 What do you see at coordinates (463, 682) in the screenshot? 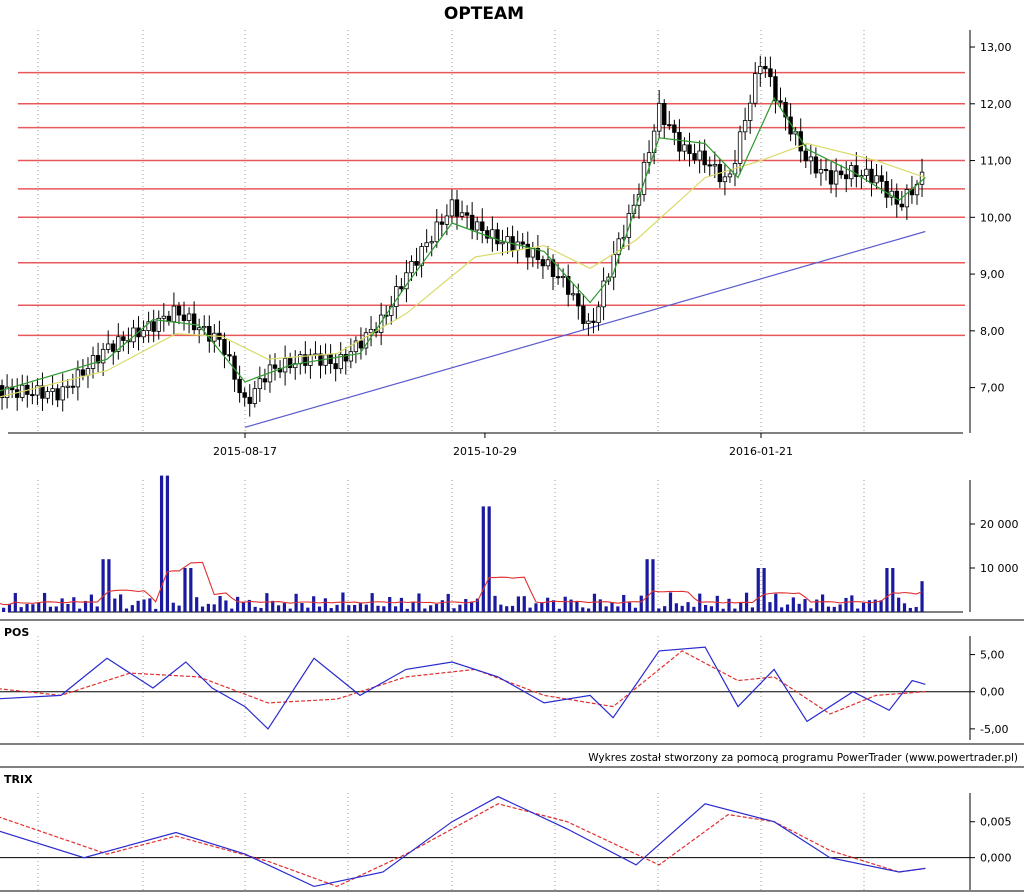
I see `pos-signal-line` at bounding box center [463, 682].